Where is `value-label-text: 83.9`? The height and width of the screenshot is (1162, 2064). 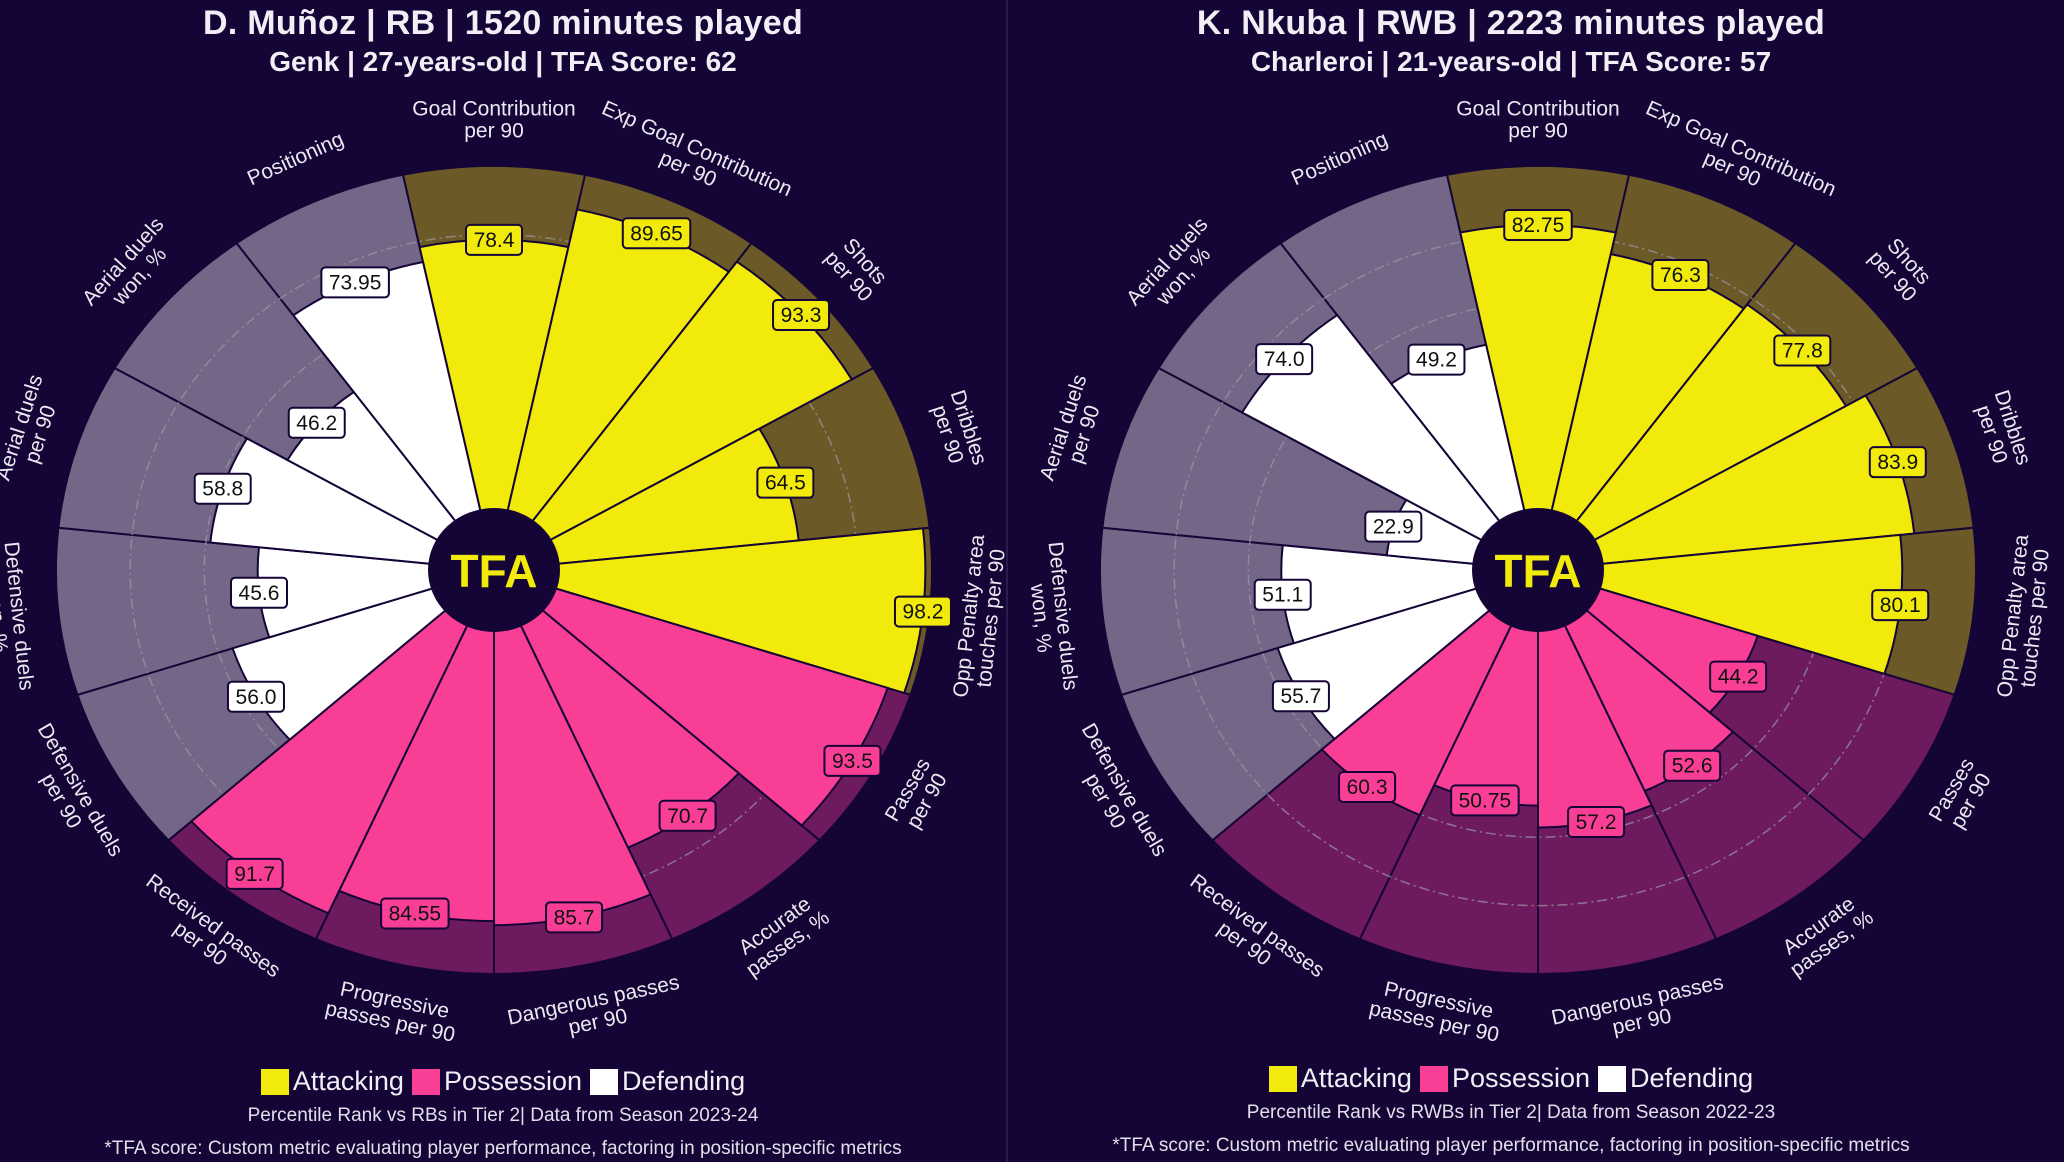 value-label-text: 83.9 is located at coordinates (1897, 462).